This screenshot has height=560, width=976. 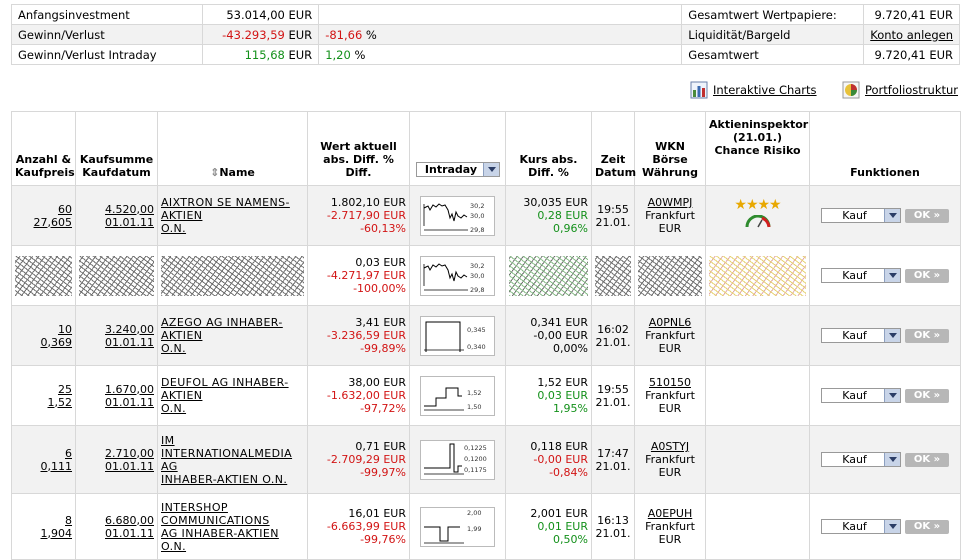 What do you see at coordinates (912, 90) in the screenshot?
I see `portfolio-structure-link: Portfoliostruktur` at bounding box center [912, 90].